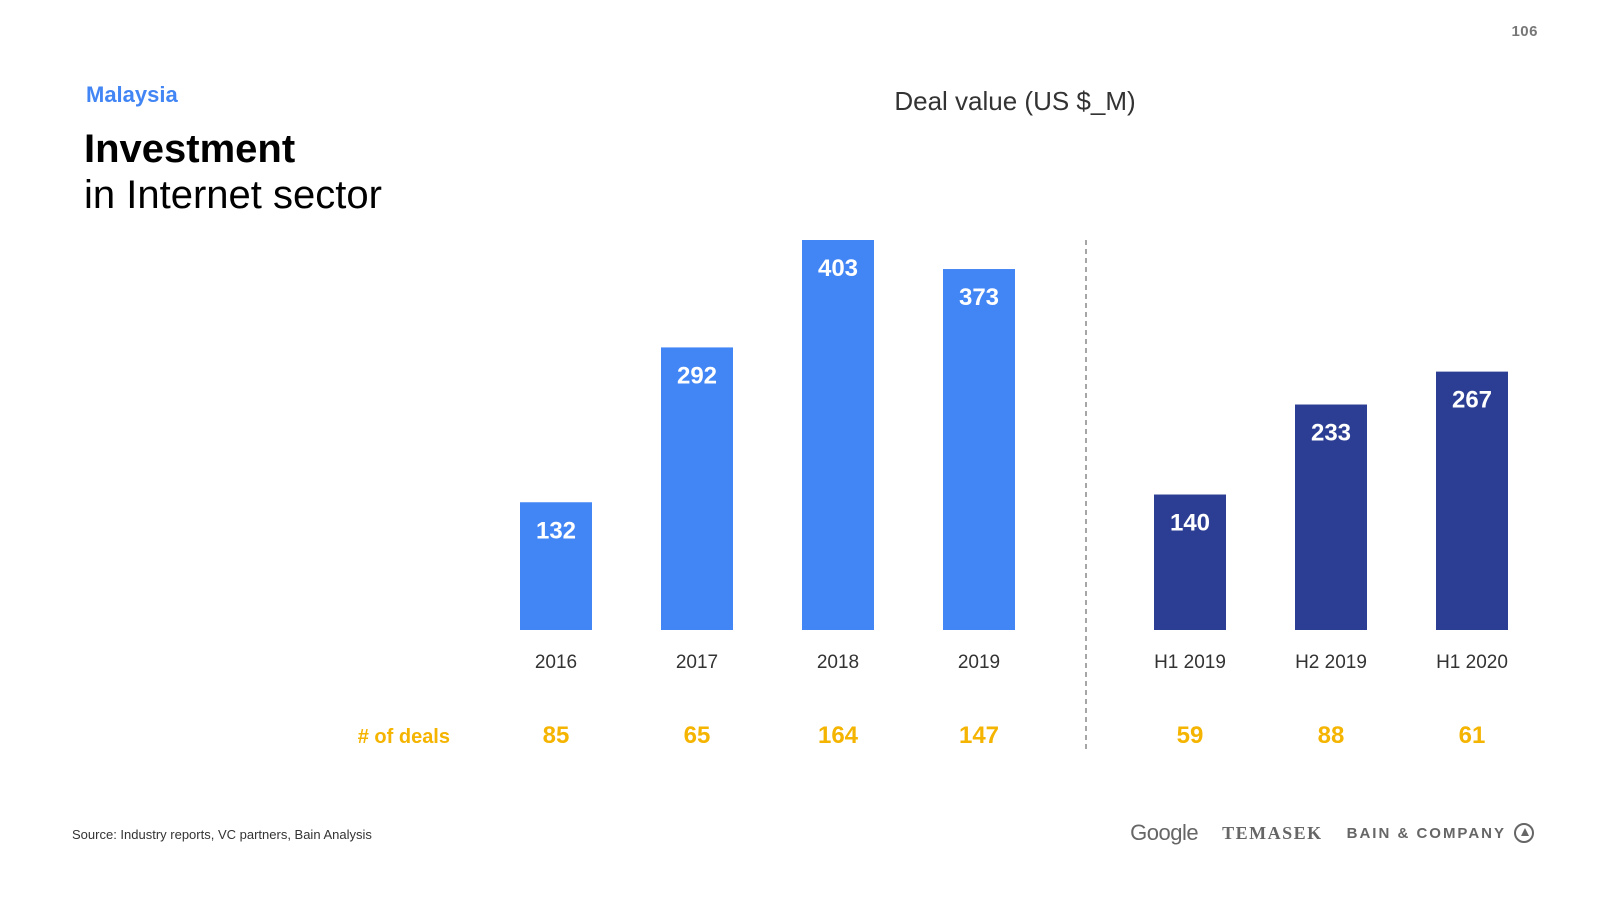 Image resolution: width=1600 pixels, height=900 pixels. What do you see at coordinates (556, 662) in the screenshot?
I see `x-tick-label-2016: 2016` at bounding box center [556, 662].